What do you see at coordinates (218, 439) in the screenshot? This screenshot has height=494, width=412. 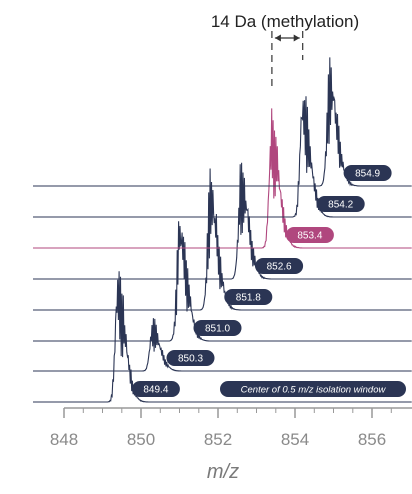 I see `x-tick-label: 852` at bounding box center [218, 439].